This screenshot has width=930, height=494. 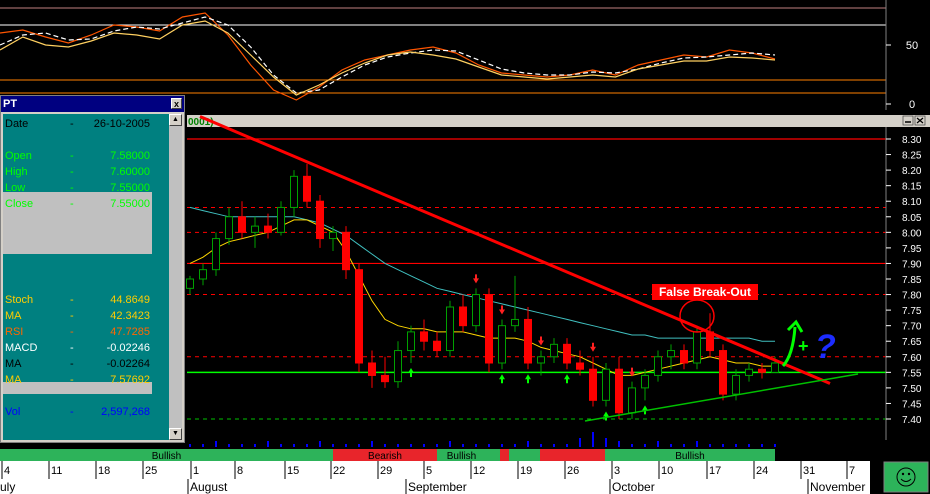 What do you see at coordinates (130, 380) in the screenshot?
I see `info-row-value: 7.57692` at bounding box center [130, 380].